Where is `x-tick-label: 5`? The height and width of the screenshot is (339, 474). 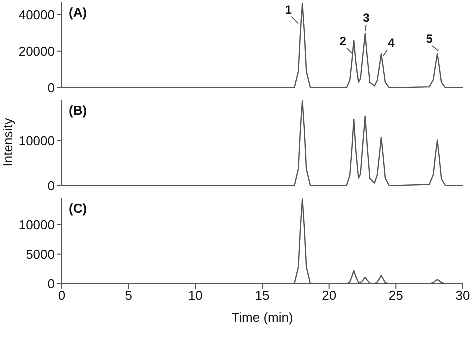
x-tick-label: 5 is located at coordinates (128, 296).